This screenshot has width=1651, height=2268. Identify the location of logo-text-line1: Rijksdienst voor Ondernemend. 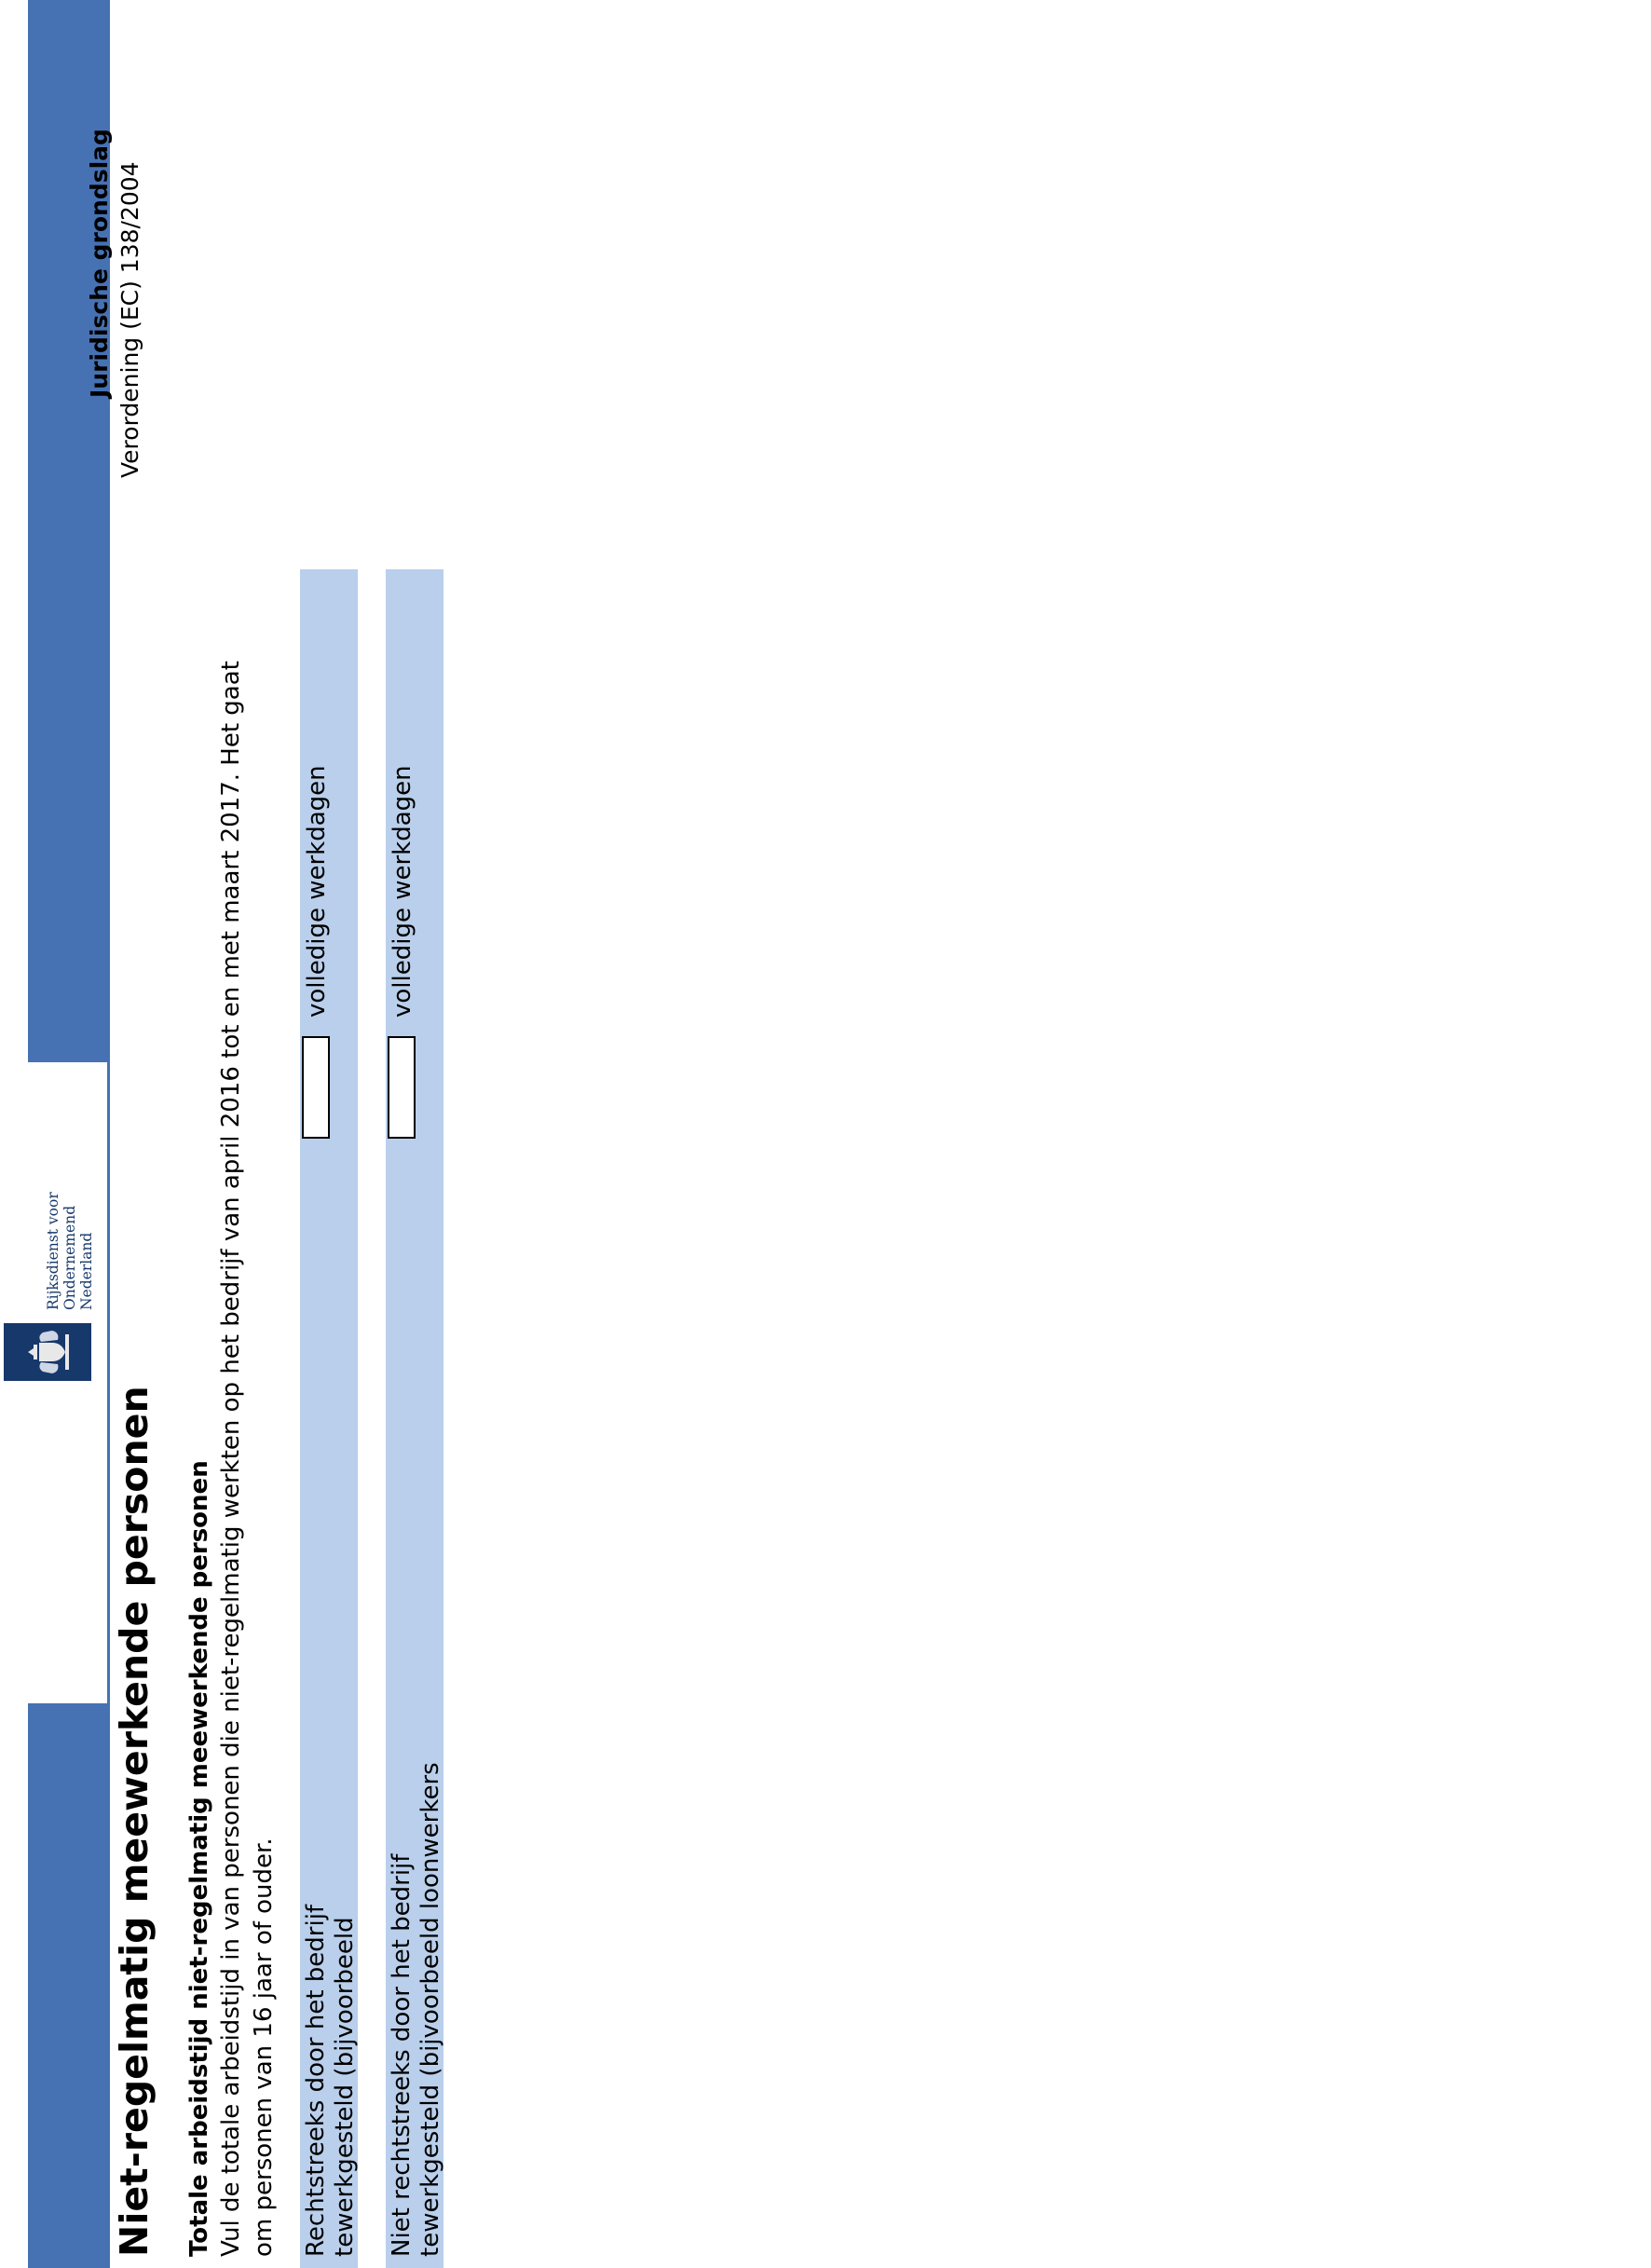
(61, 1251).